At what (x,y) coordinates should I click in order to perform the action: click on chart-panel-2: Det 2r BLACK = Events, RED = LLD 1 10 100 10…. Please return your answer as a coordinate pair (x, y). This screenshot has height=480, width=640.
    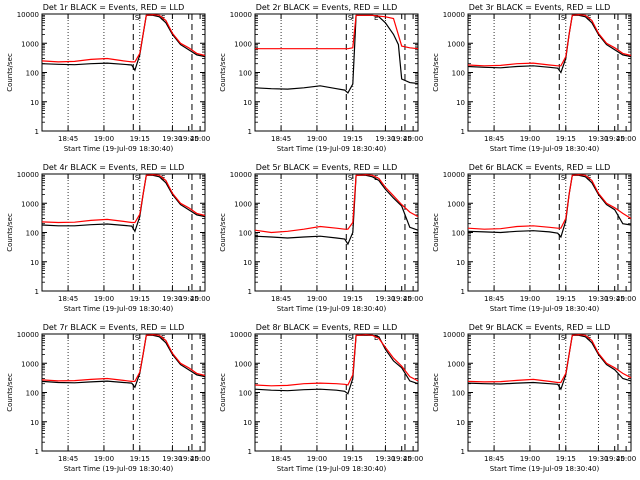
    Looking at the image, I should click on (321, 78).